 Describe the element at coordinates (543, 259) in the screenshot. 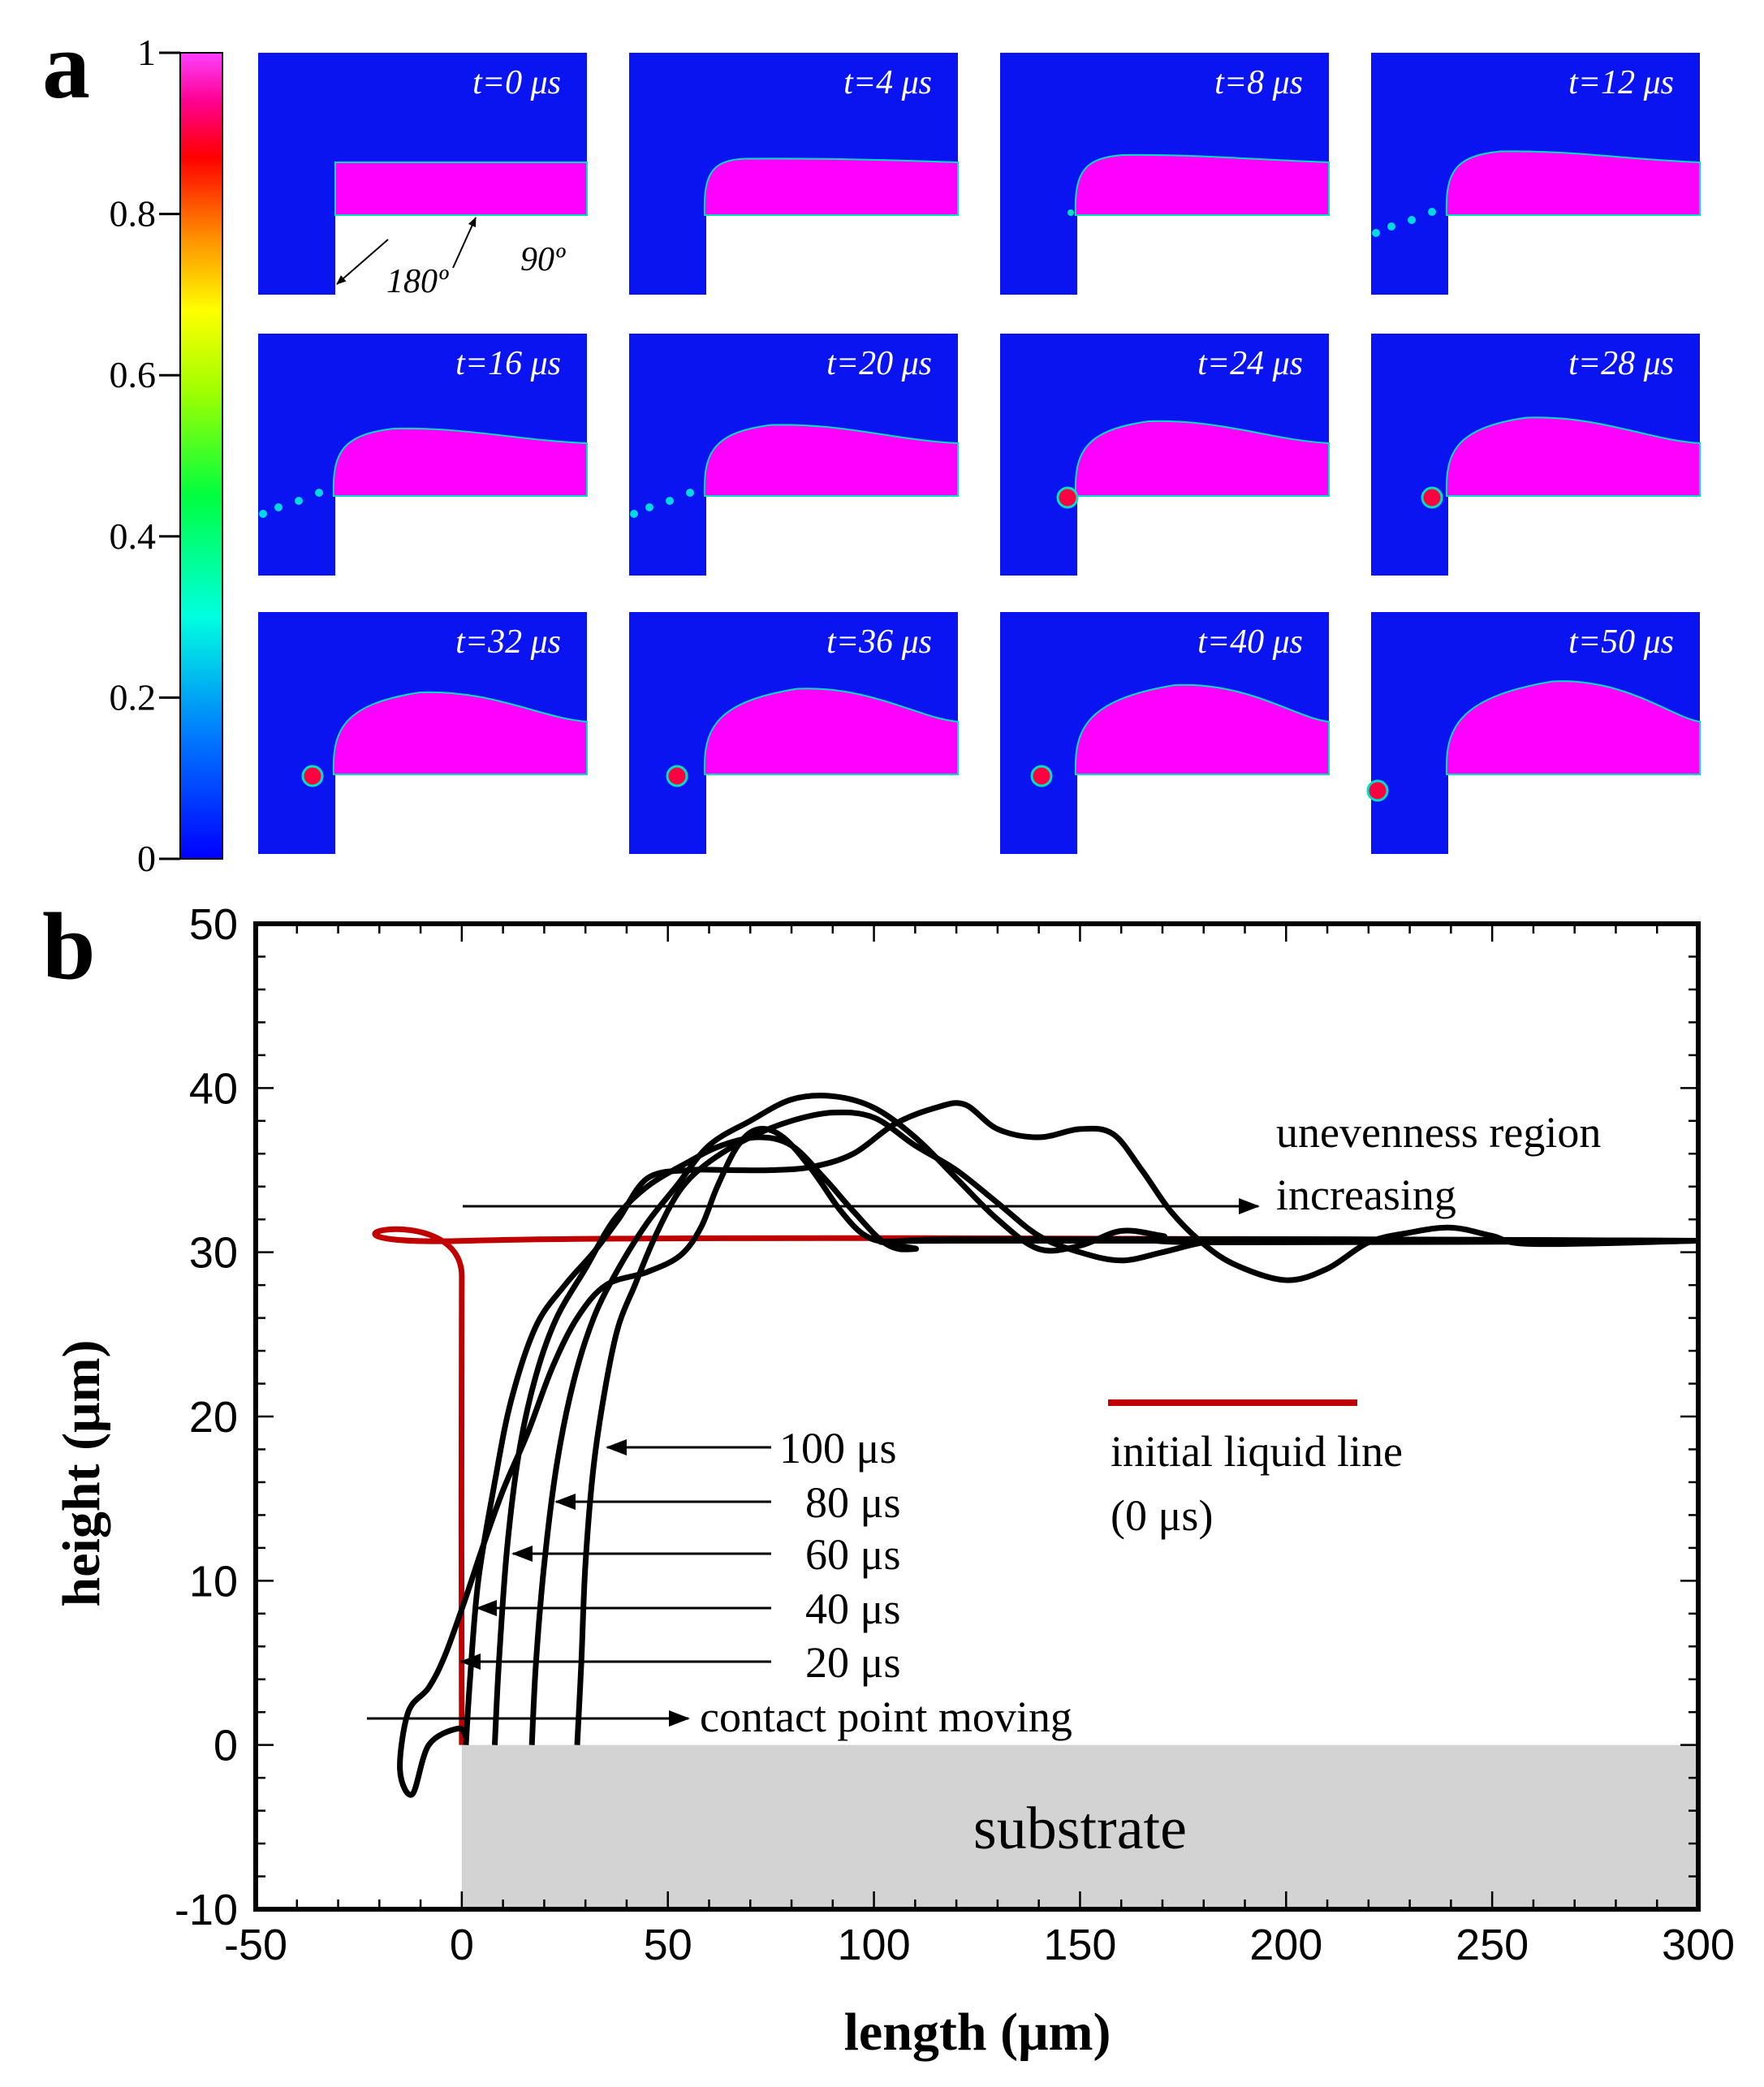

I see `angle-90-label: 90º` at that location.